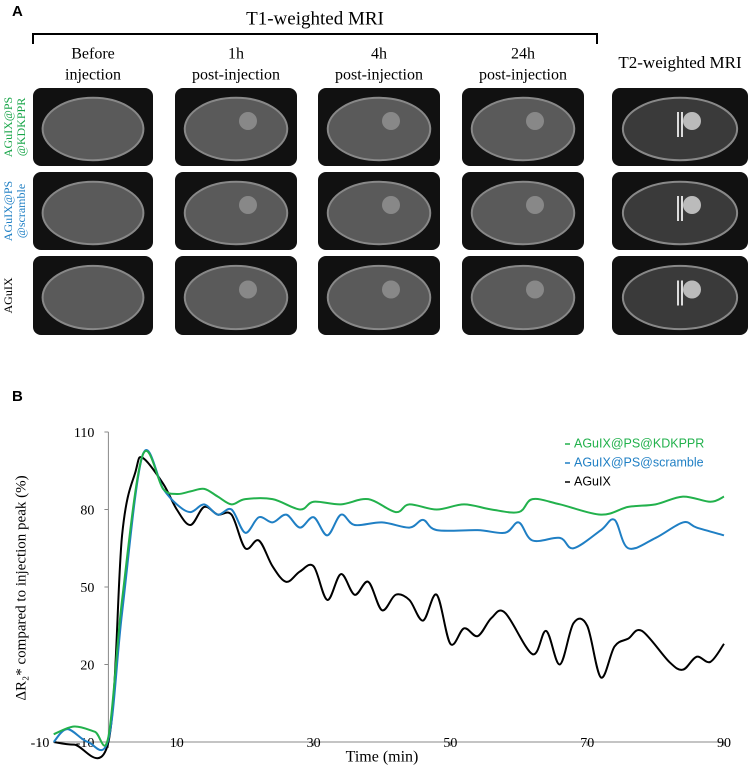  I want to click on row-label: @scramble, so click(21, 211).